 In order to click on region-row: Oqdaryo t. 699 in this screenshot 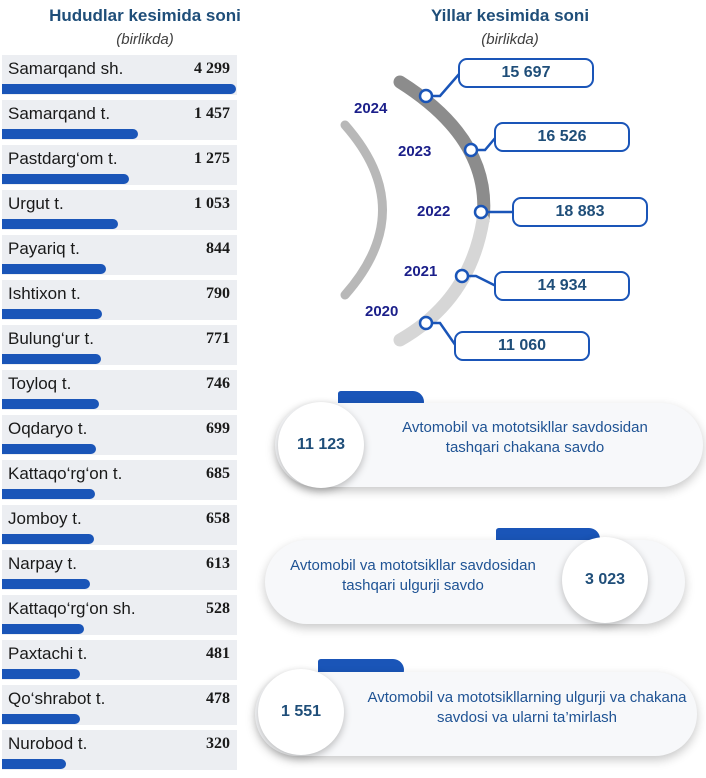, I will do `click(119, 435)`.